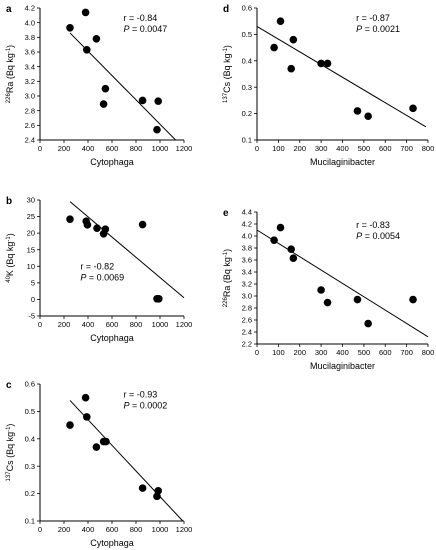 The width and height of the screenshot is (436, 550). Describe the element at coordinates (373, 225) in the screenshot. I see `r-value: r = -0.83` at that location.